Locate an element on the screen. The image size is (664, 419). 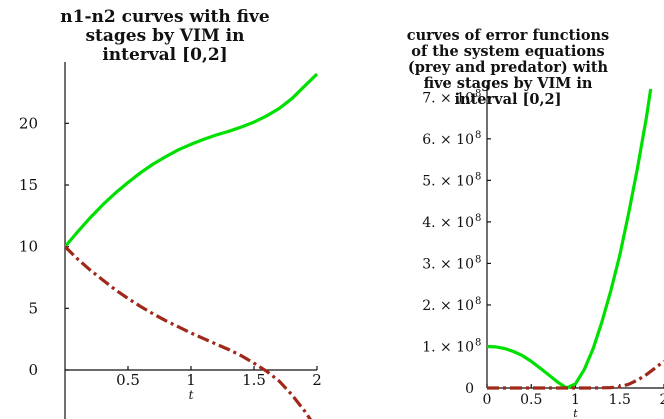
y-tick-label: 20 is located at coordinates (28, 123).